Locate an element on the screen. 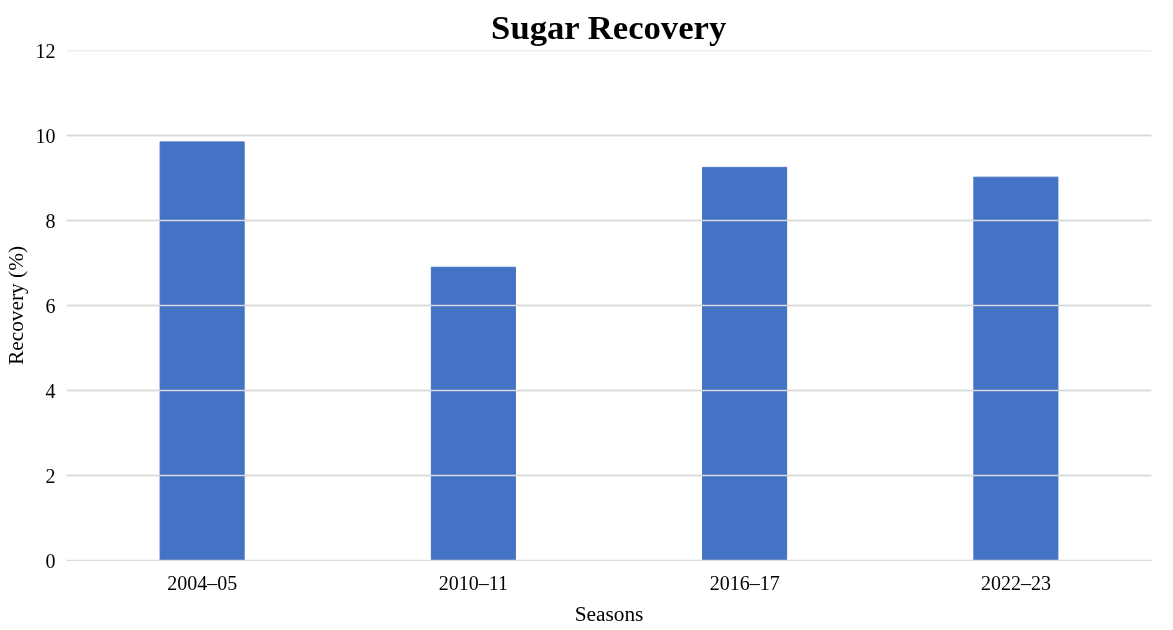 The height and width of the screenshot is (630, 1173). y-tick-label: 2 is located at coordinates (50, 475).